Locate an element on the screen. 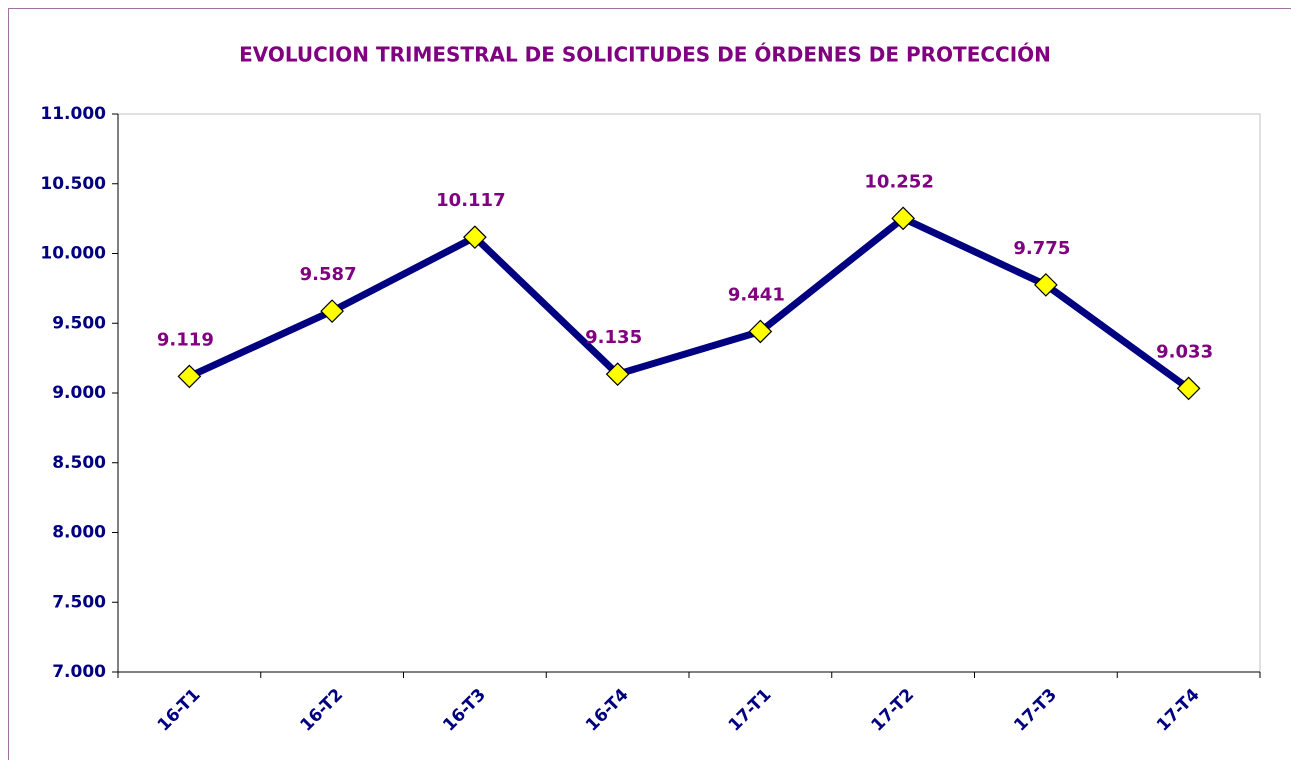 The height and width of the screenshot is (760, 1291). x-tick-label: 16-T1 is located at coordinates (179, 710).